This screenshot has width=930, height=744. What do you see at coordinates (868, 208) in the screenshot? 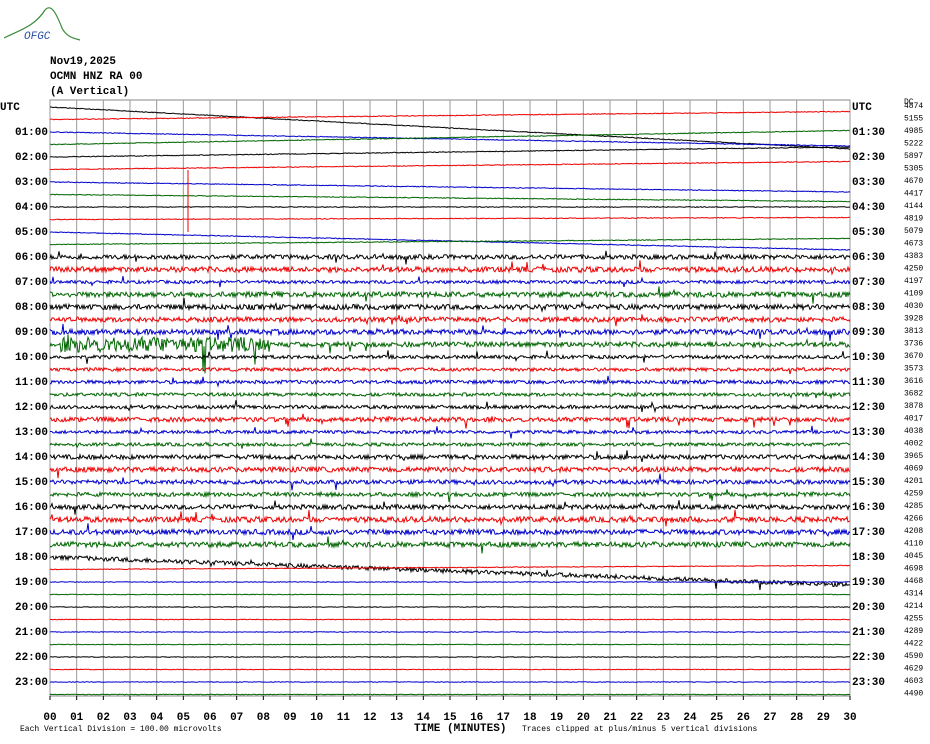
I see `right-time-label: 04:30` at bounding box center [868, 208].